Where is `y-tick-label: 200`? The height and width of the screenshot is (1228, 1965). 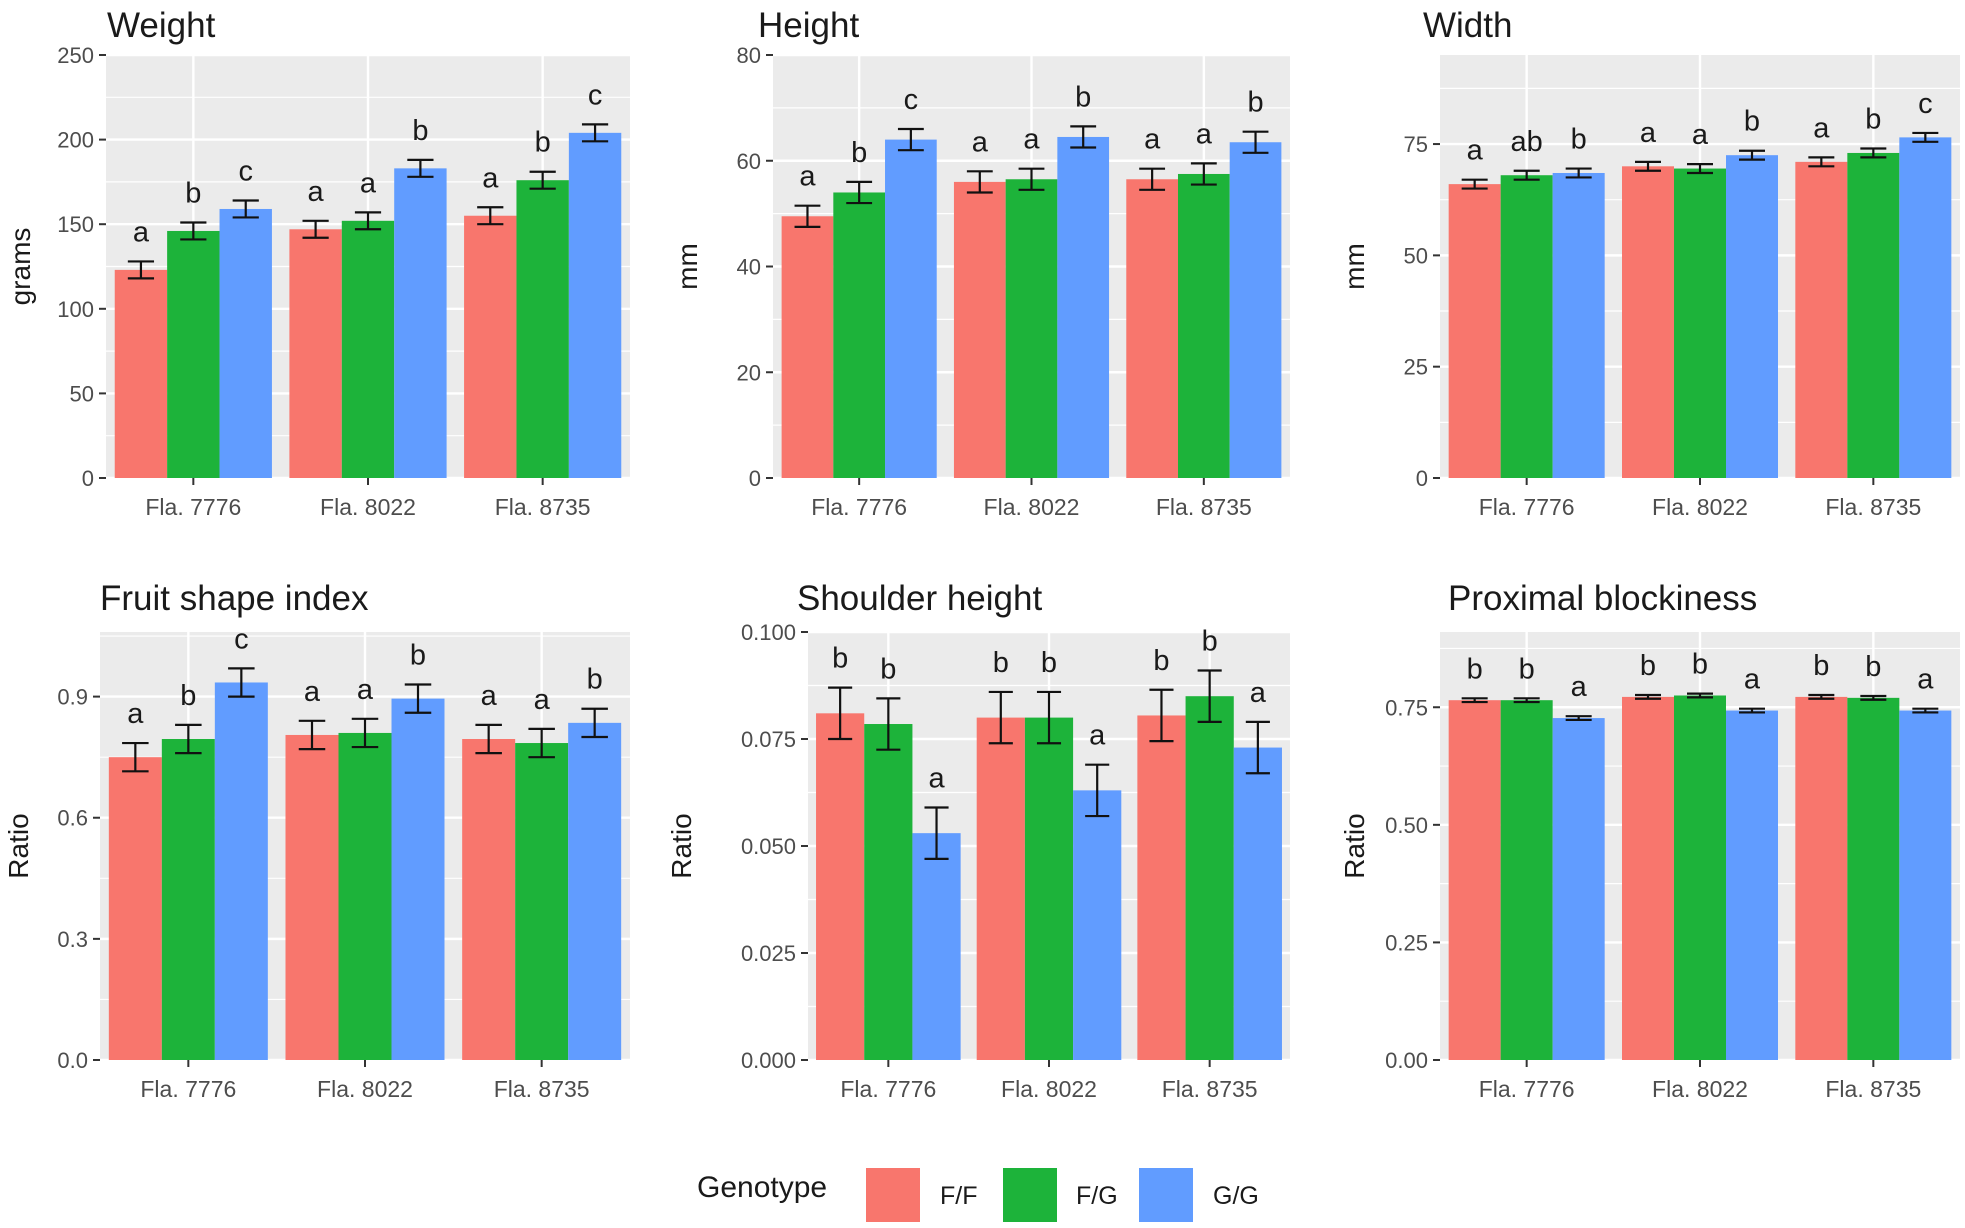
y-tick-label: 200 is located at coordinates (75, 140).